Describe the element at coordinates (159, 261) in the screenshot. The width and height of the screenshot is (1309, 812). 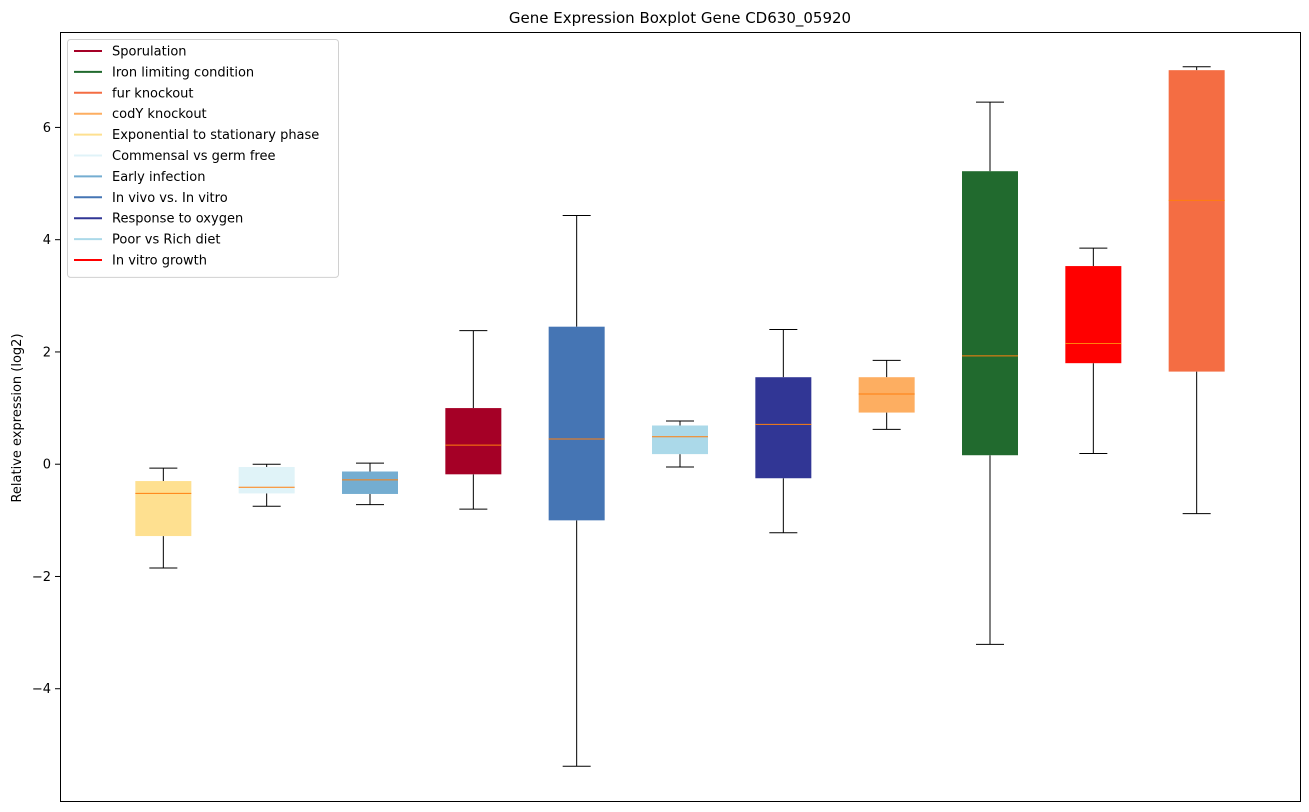
I see `legend-label: In vitro growth` at that location.